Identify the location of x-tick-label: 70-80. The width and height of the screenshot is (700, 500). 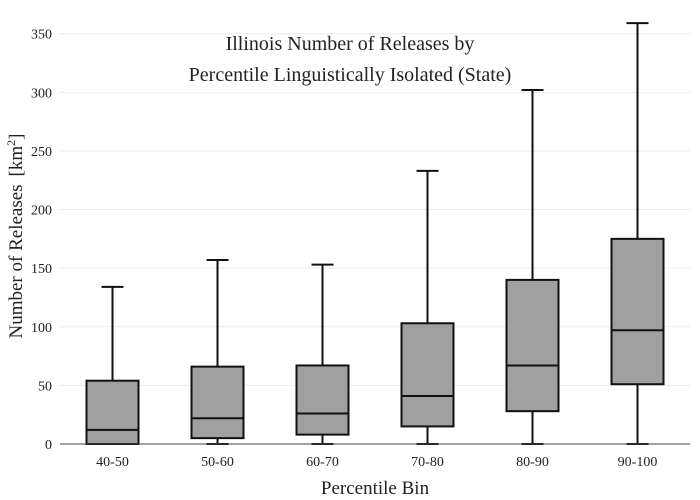
(427, 462).